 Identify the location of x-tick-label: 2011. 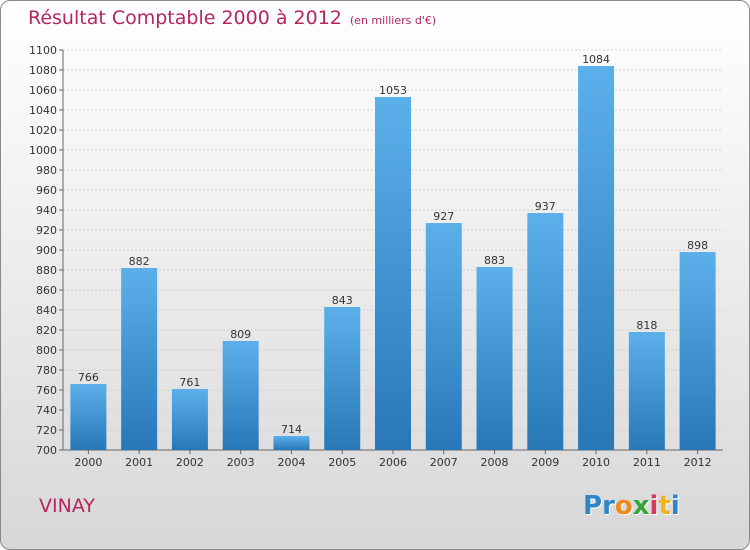
(647, 462).